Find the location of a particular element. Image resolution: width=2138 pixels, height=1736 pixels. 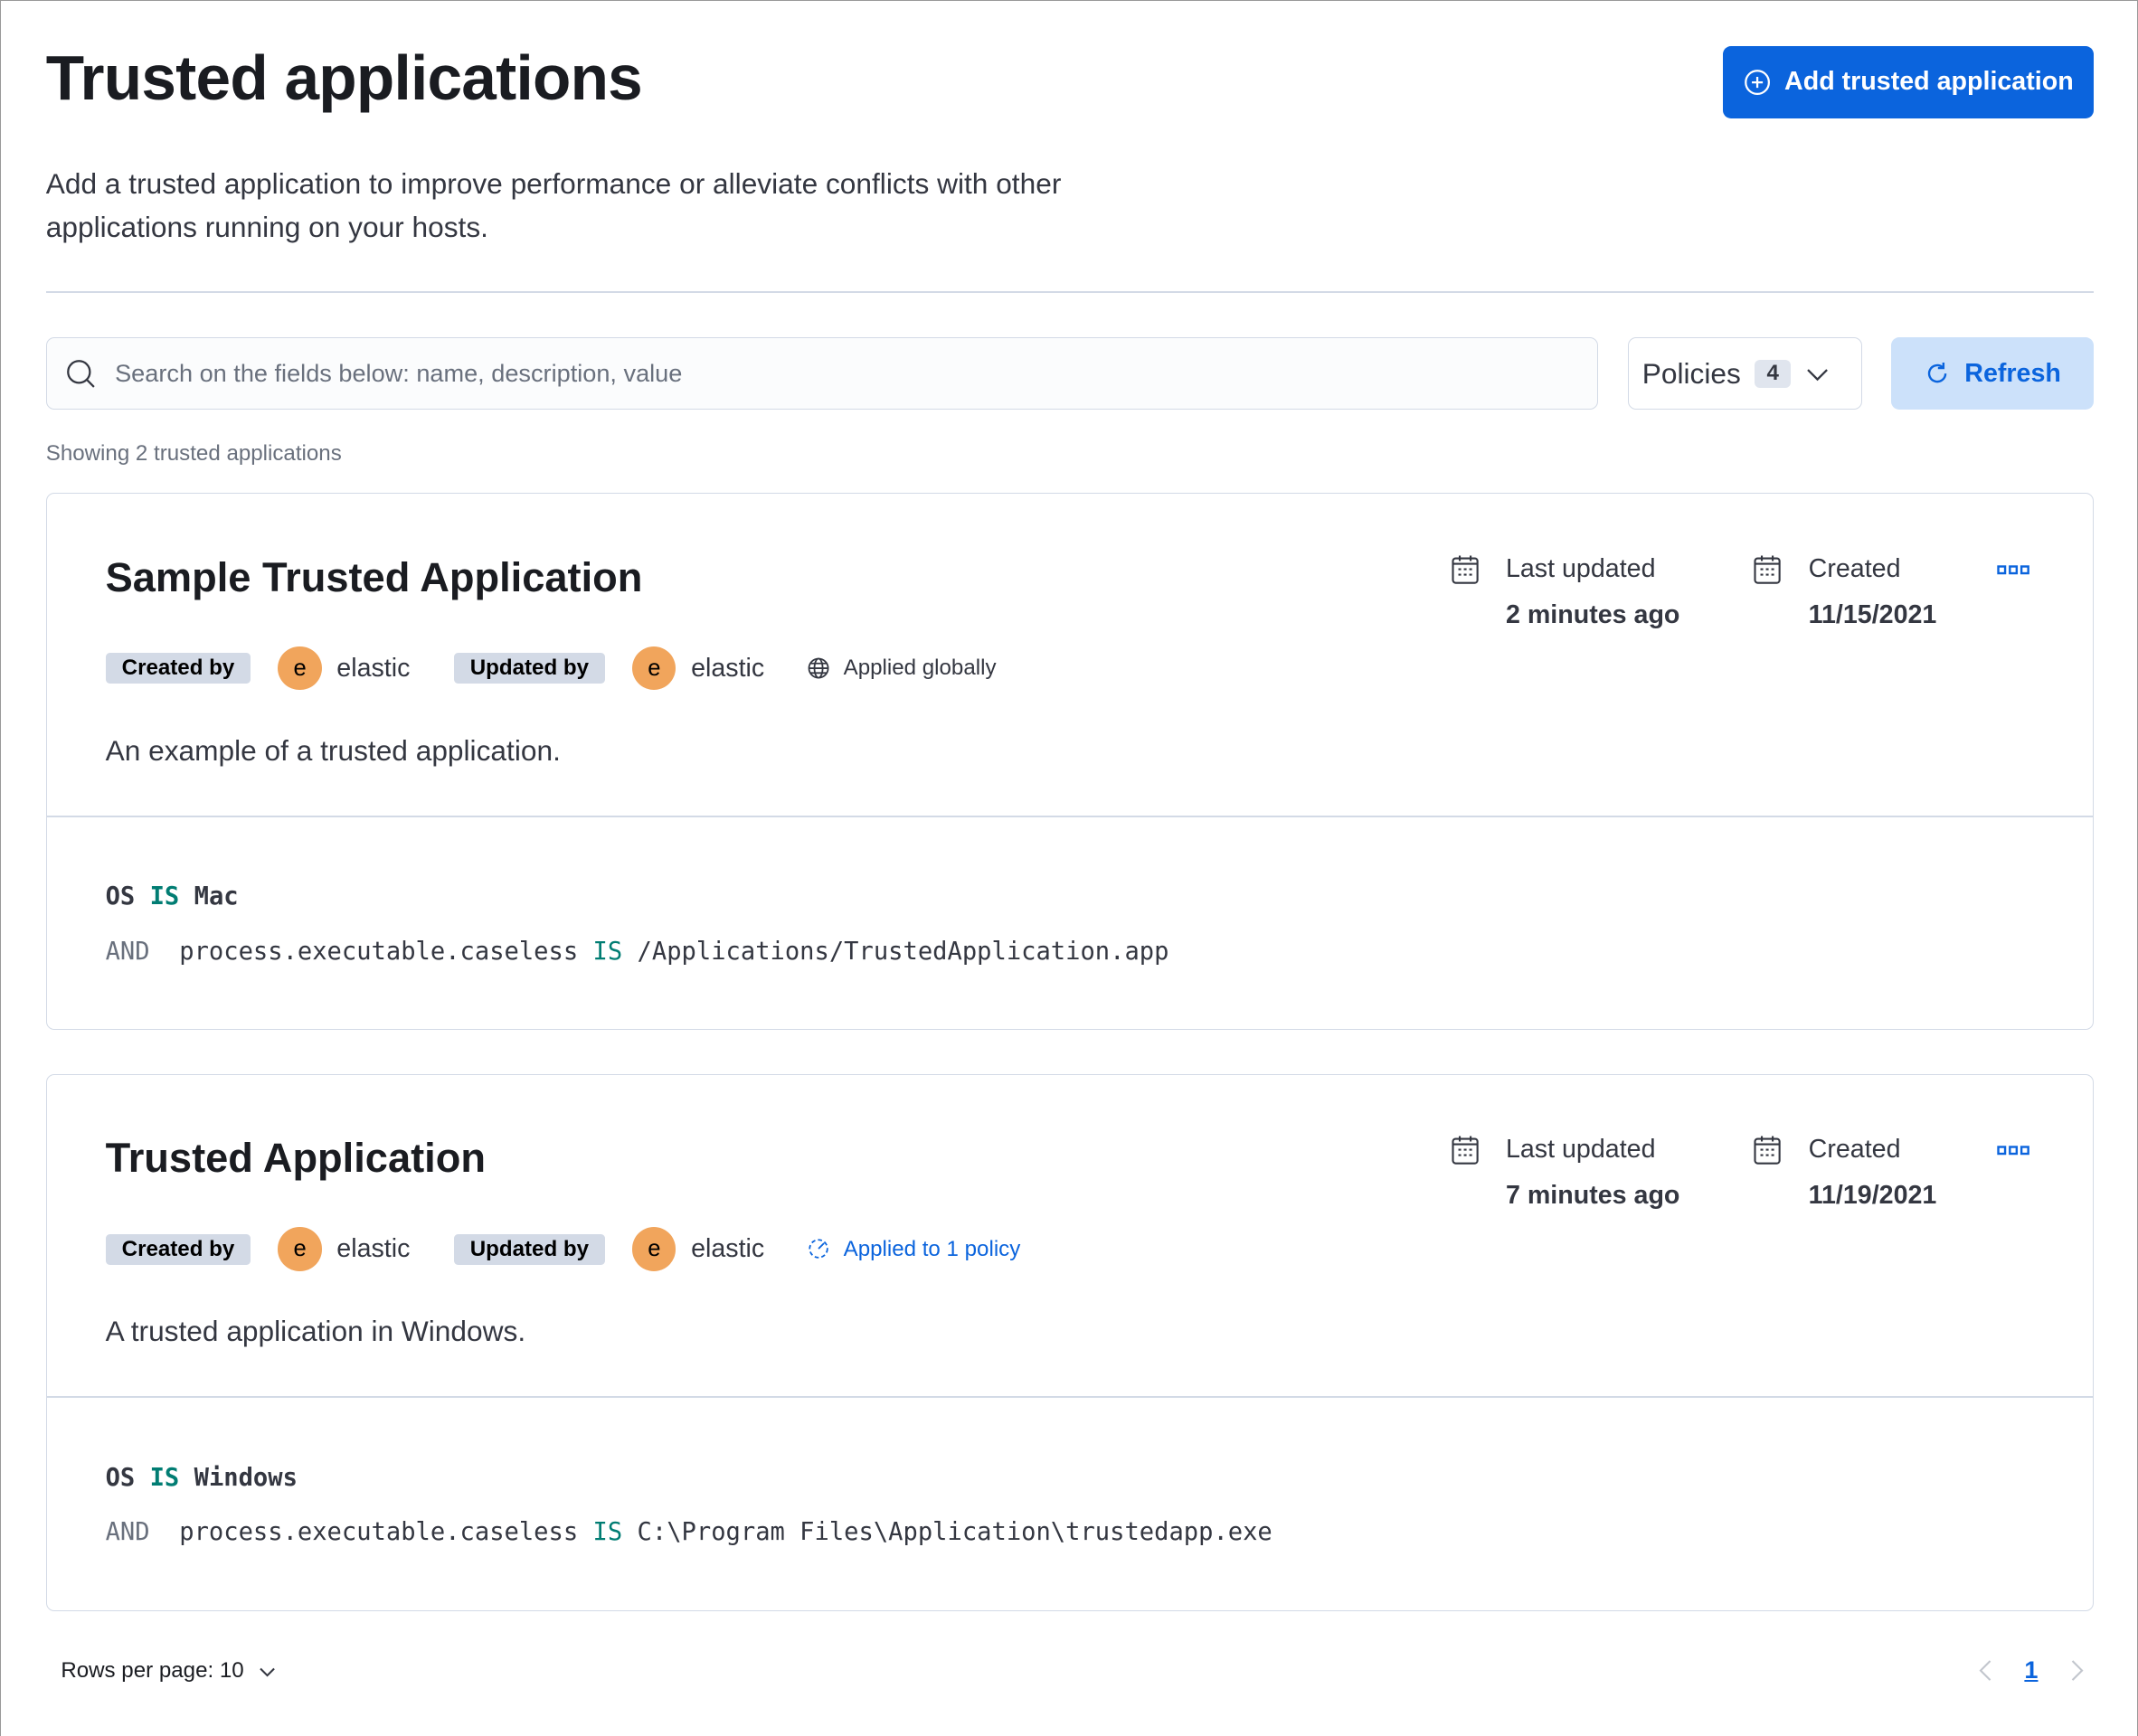

card-description: An example of a trusted application. is located at coordinates (333, 750).